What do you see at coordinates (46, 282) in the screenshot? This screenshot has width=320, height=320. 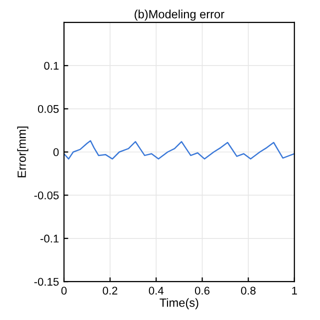 I see `y-tick-label: -0.15` at bounding box center [46, 282].